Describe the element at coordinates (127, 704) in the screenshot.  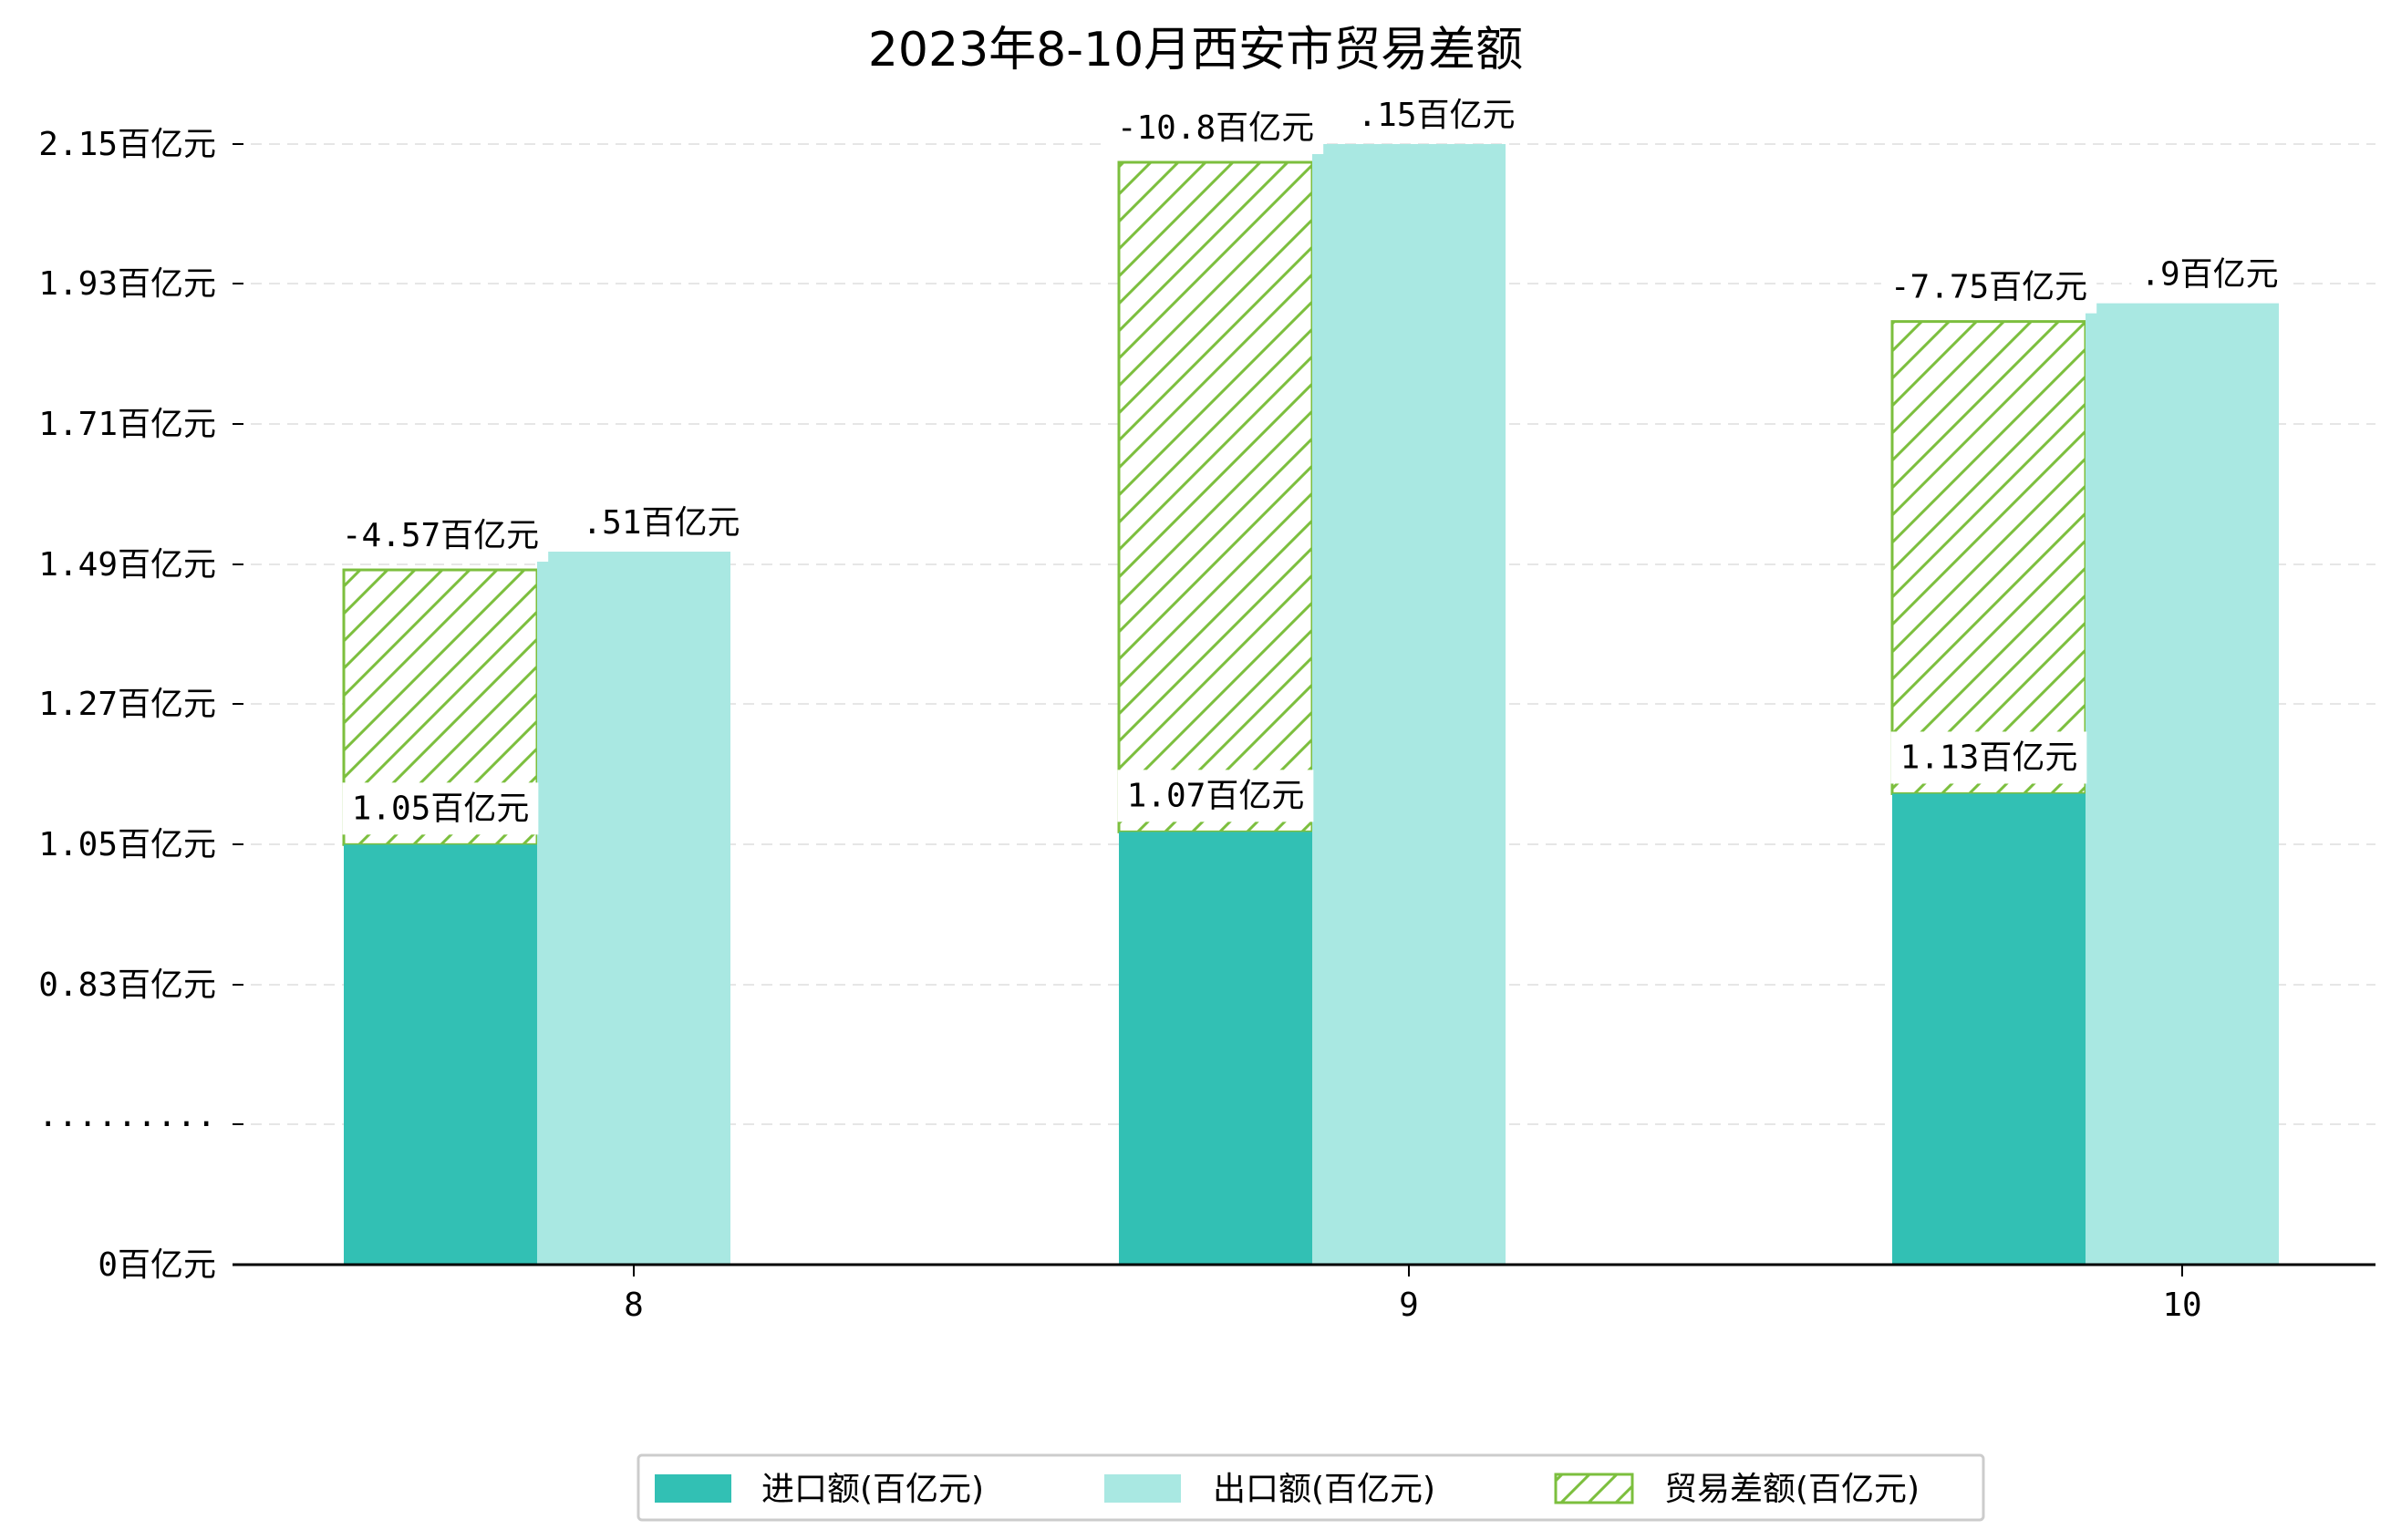
I see `y-tick-label: 1.27百亿元` at that location.